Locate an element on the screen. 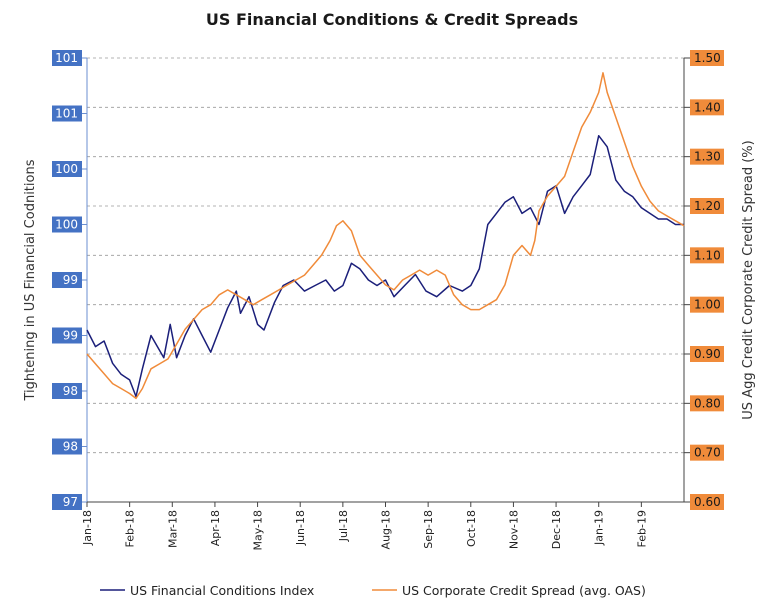  x-tick-label: Jun-18 is located at coordinates (300, 528).